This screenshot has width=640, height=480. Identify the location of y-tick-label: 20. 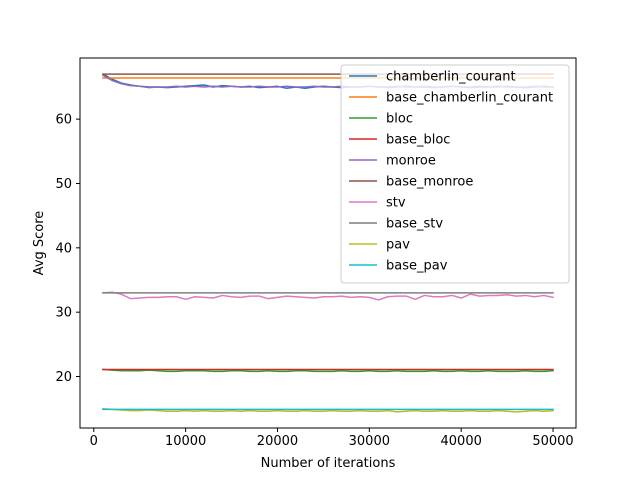
(63, 377).